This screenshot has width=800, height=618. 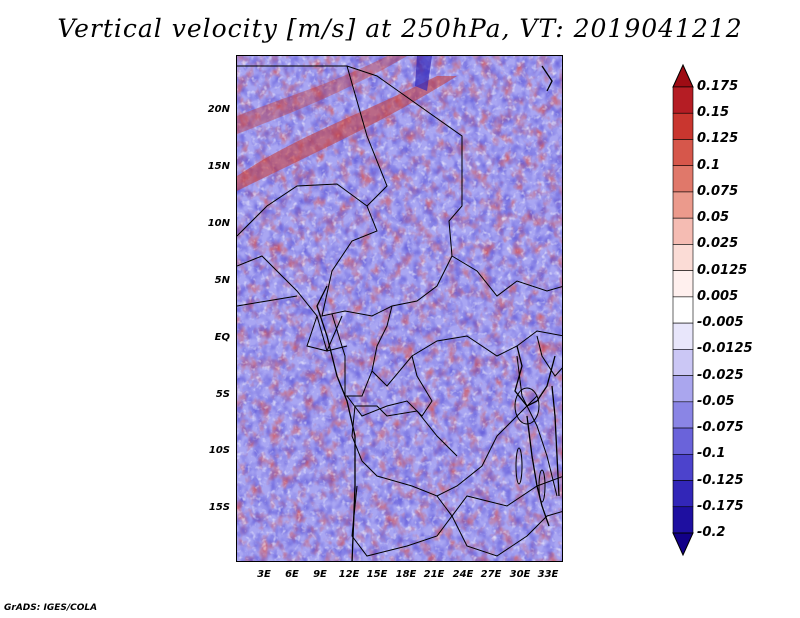 I want to click on colorbar-bottom-arrow, so click(x=683, y=544).